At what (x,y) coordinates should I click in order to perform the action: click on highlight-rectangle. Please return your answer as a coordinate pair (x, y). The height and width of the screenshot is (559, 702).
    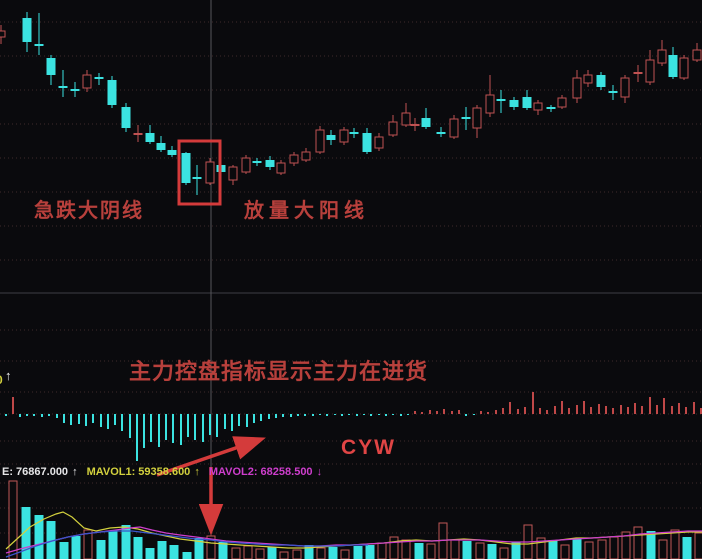
    Looking at the image, I should click on (199, 172).